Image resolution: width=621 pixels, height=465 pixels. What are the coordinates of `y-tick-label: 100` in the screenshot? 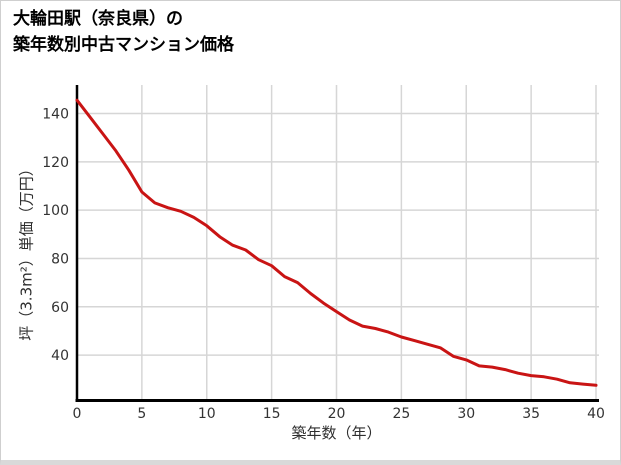 It's located at (55, 211).